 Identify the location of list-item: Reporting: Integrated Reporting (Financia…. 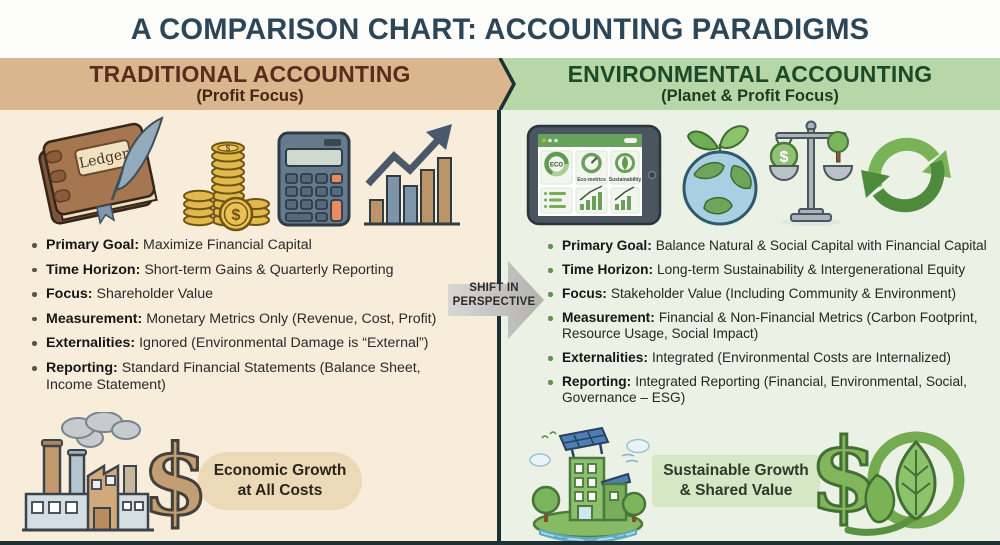
(774, 390).